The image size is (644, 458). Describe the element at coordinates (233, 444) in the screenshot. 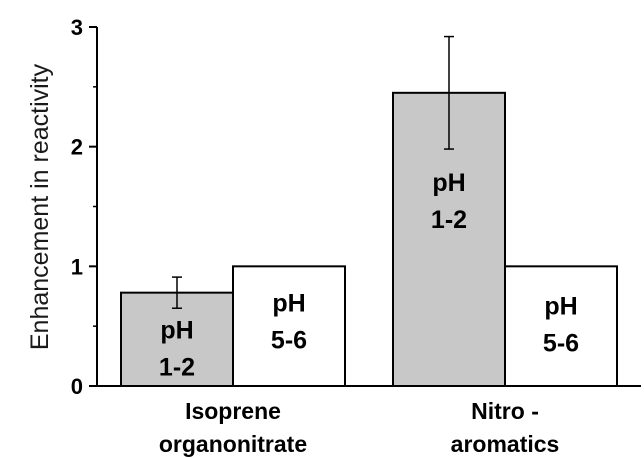

I see `x-tick-label: organonitrate` at that location.